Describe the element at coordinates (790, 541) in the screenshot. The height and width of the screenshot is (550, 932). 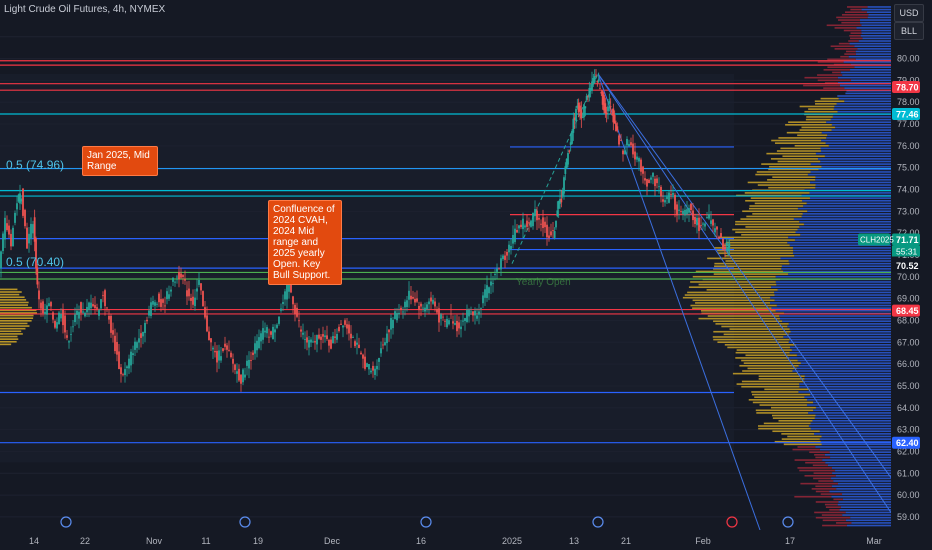
I see `x-tick-label: 17` at that location.